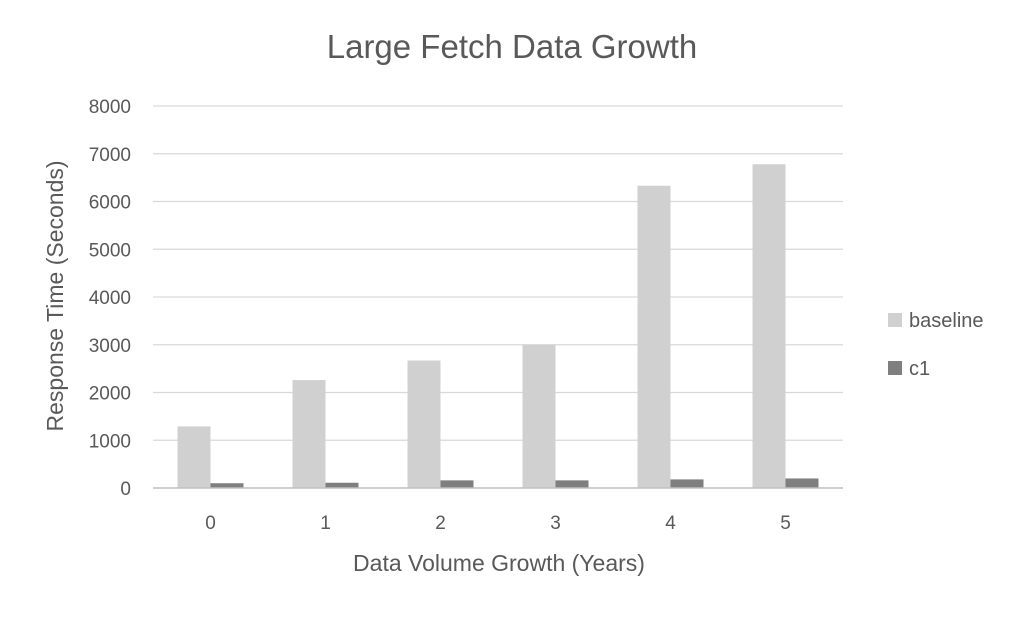 This screenshot has width=1024, height=619. Describe the element at coordinates (499, 563) in the screenshot. I see `x-axis-title: Data Volume Growth (Years)` at that location.